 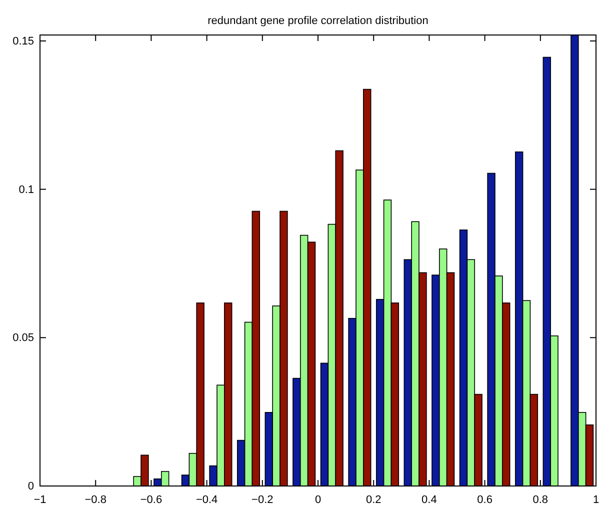 I want to click on x-tick-label: −0.8, so click(x=95, y=500).